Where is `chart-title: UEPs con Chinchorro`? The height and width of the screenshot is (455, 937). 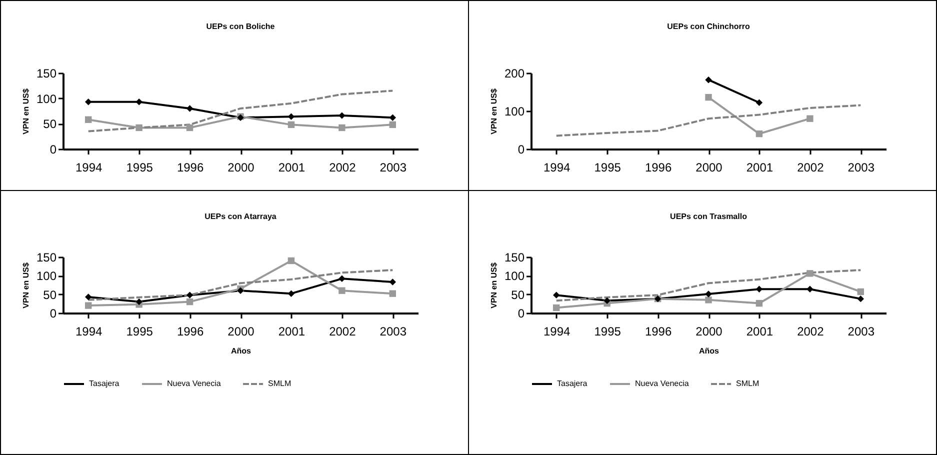
chart-title: UEPs con Chinchorro is located at coordinates (708, 26).